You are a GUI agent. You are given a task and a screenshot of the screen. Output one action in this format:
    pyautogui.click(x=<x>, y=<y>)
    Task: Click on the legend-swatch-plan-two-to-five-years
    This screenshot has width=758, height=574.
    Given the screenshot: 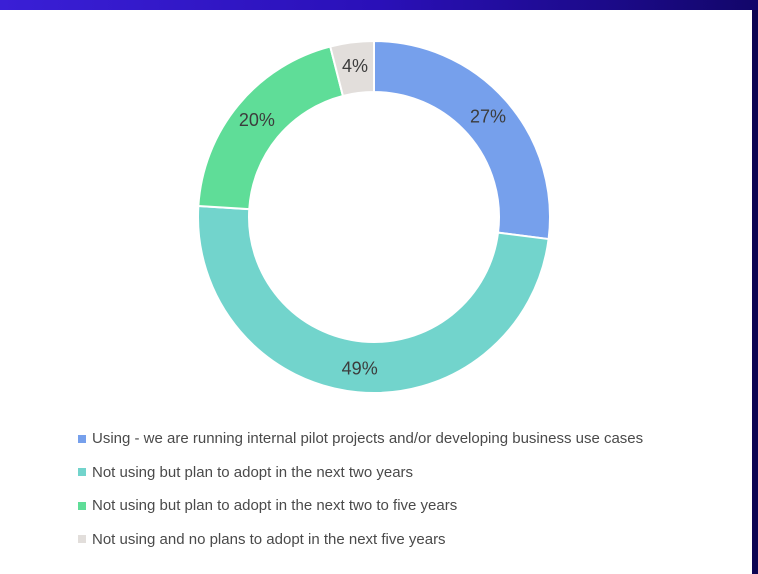 What is the action you would take?
    pyautogui.click(x=82, y=505)
    